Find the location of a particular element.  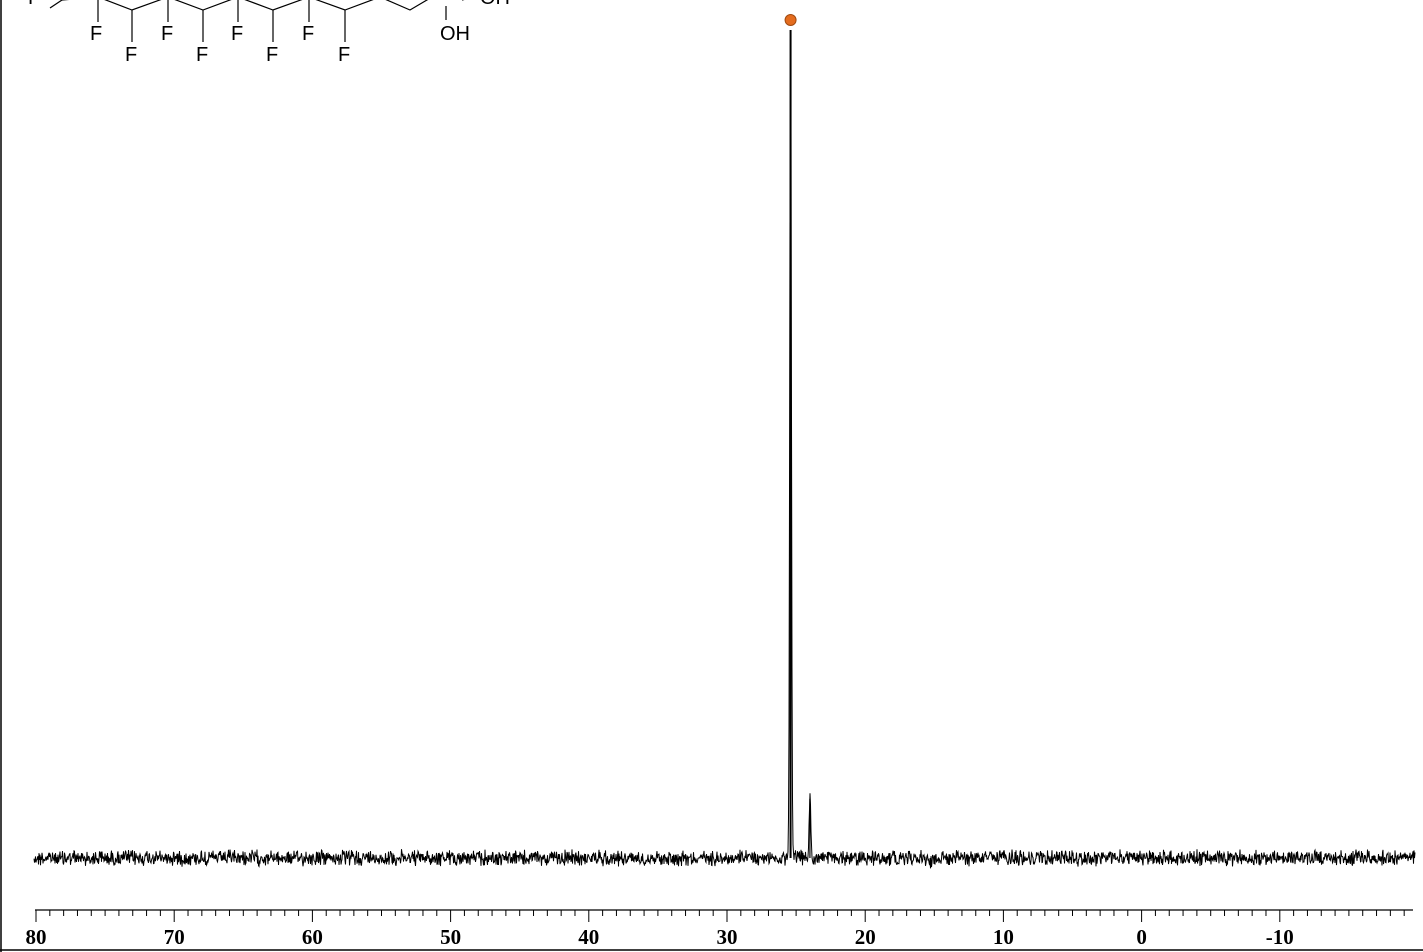

atom-f-1: F is located at coordinates (96, 34).